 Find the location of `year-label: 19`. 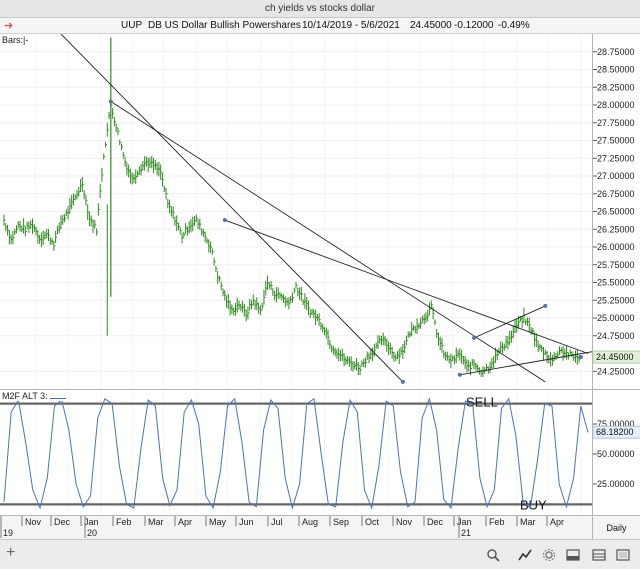

year-label: 19 is located at coordinates (8, 533).